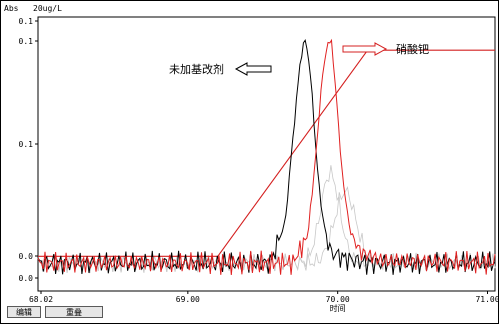  Describe the element at coordinates (338, 299) in the screenshot. I see `x-tick-label: 70.00` at that location.